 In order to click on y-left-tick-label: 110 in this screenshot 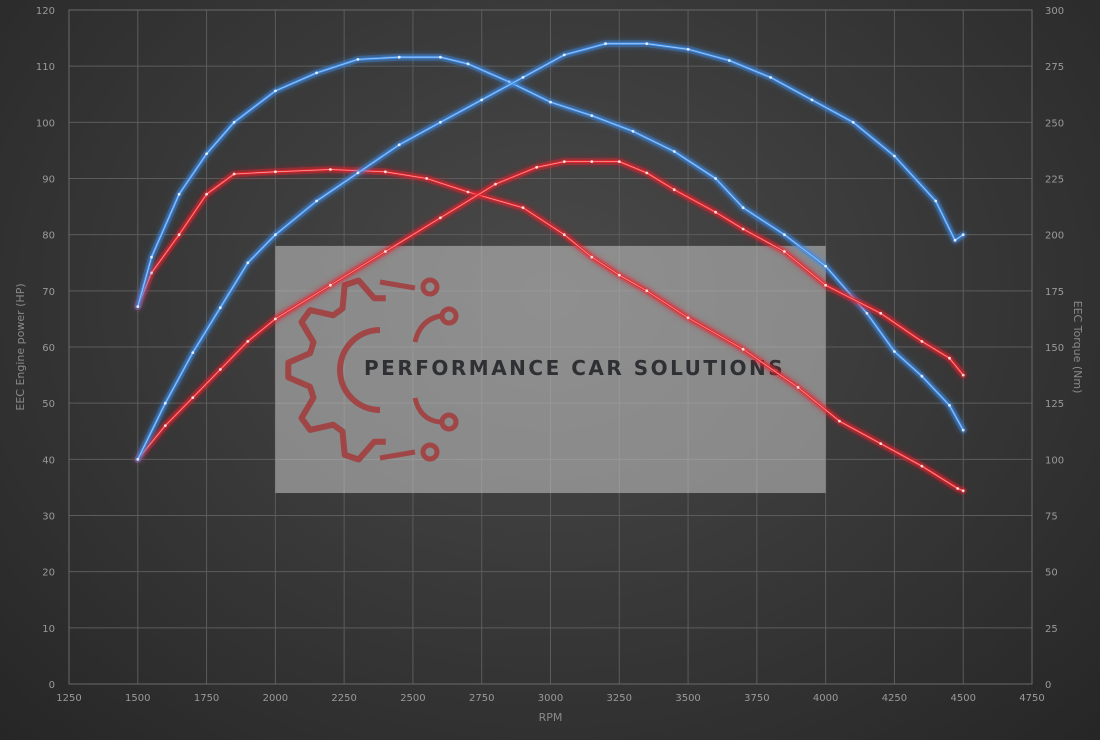, I will do `click(45, 67)`.